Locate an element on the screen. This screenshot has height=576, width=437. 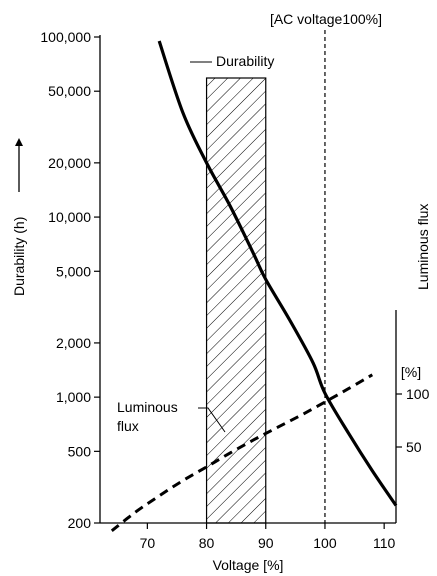
x-tick-label: 110 is located at coordinates (384, 543).